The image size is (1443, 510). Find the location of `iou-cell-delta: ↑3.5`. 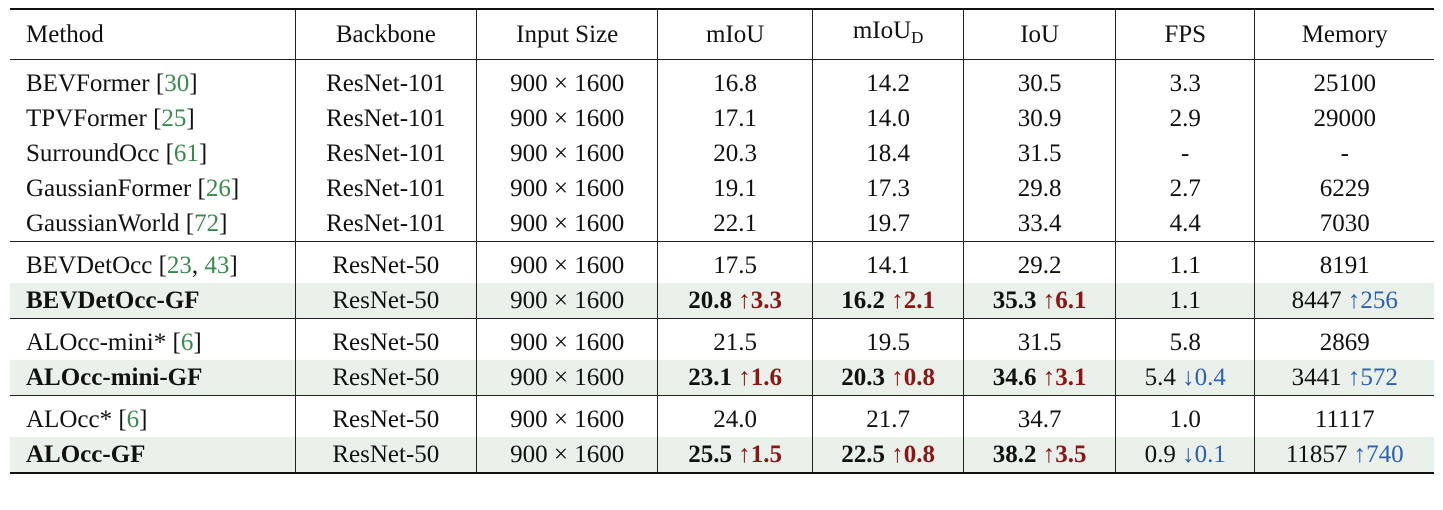

iou-cell-delta: ↑3.5 is located at coordinates (1064, 454).